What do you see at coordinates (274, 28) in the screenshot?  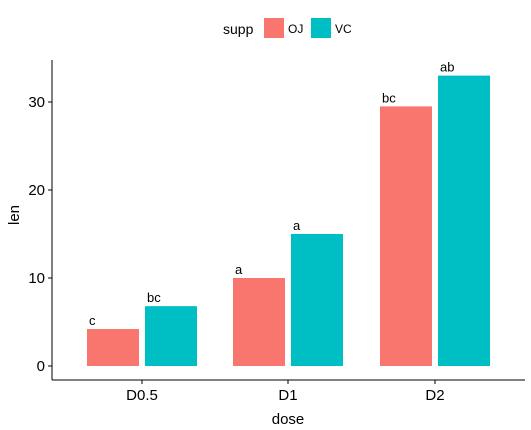 I see `legend-key-oj` at bounding box center [274, 28].